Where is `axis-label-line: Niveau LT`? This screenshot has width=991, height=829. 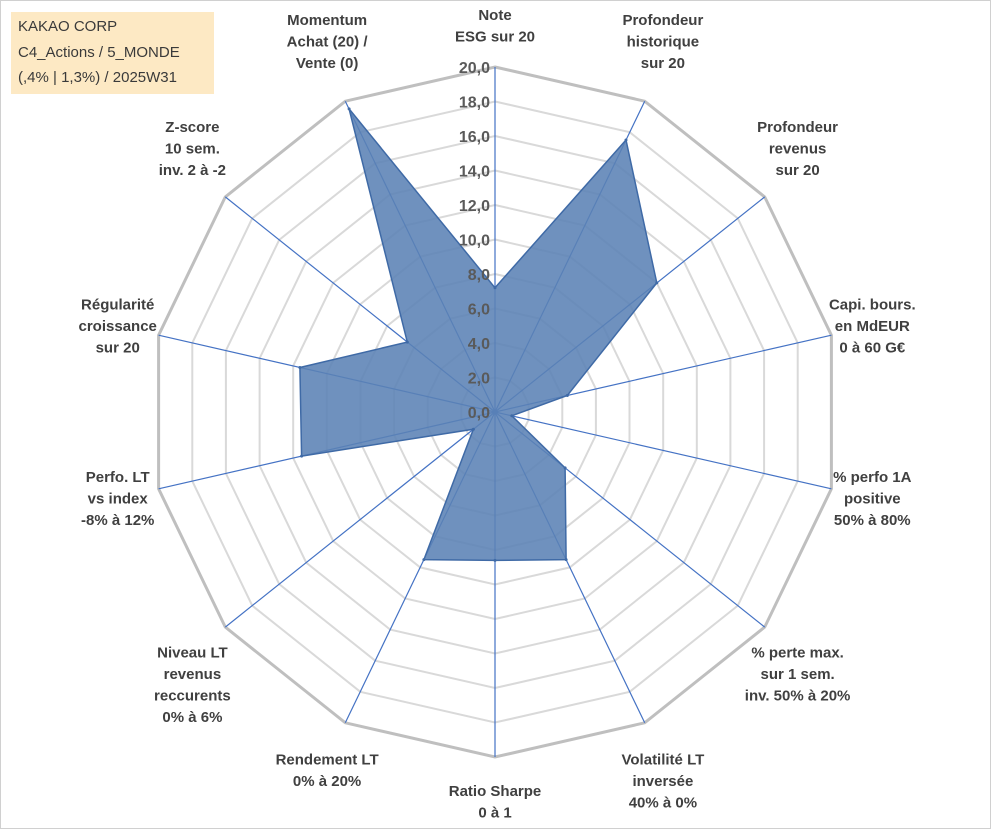 axis-label-line: Niveau LT is located at coordinates (192, 652).